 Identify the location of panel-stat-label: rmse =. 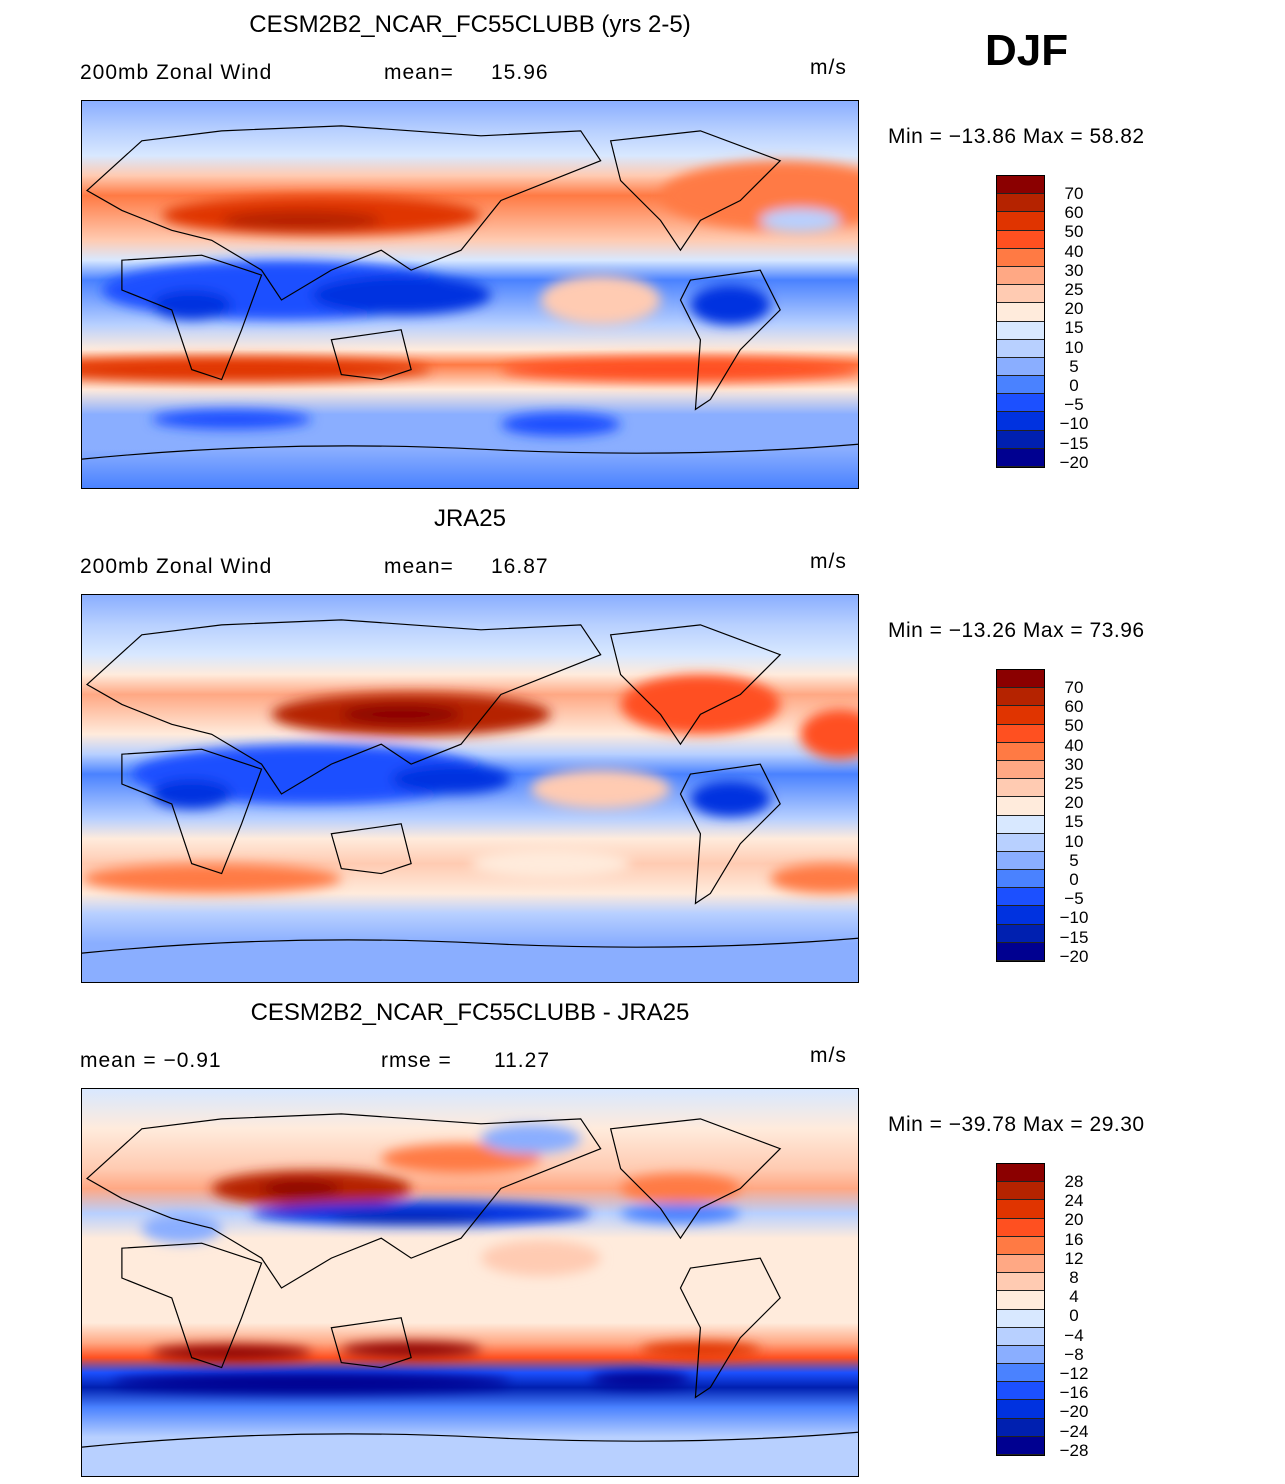
(416, 1060).